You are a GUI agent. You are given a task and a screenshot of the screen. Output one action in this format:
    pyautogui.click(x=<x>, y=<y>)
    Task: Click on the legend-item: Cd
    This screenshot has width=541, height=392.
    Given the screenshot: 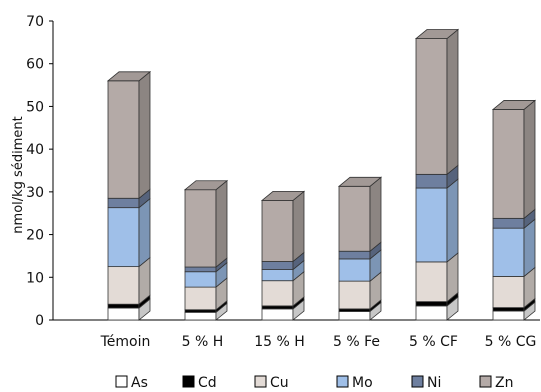 What is the action you would take?
    pyautogui.click(x=199, y=383)
    